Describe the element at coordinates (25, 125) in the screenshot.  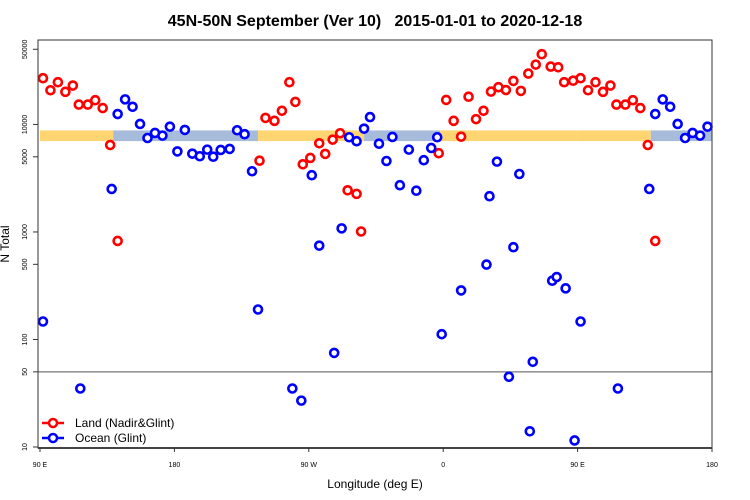
I see `y-tick-label: 10000` at that location.